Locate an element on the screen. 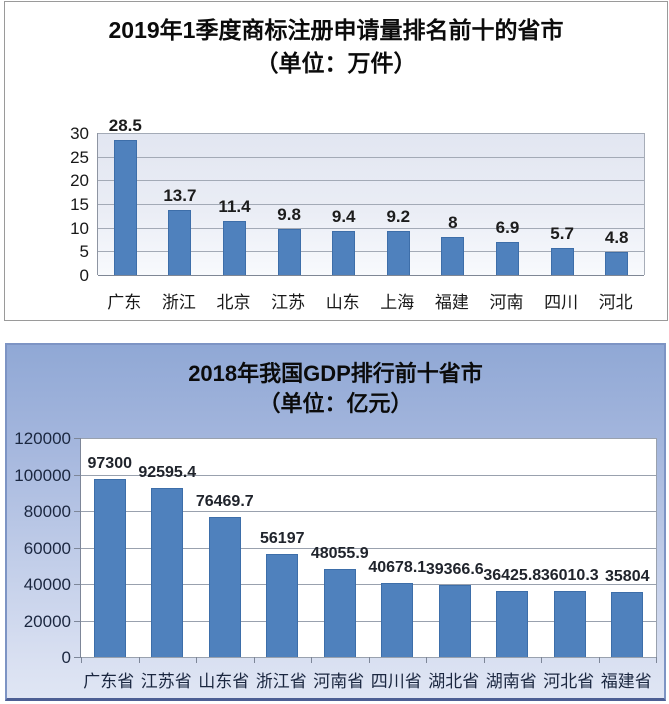  y-tick-label: 20 is located at coordinates (79, 181).